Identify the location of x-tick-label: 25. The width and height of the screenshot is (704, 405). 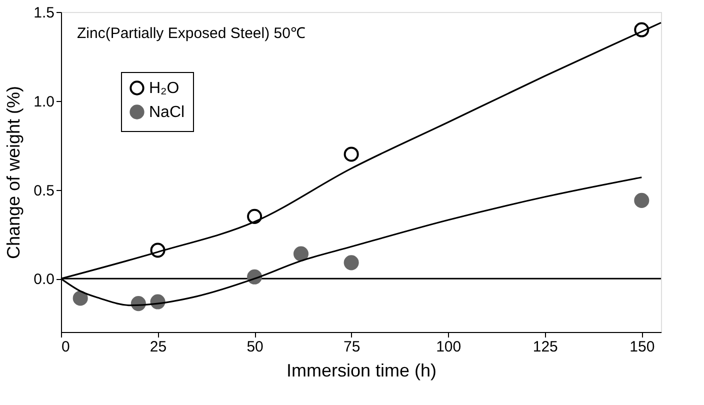
(158, 347).